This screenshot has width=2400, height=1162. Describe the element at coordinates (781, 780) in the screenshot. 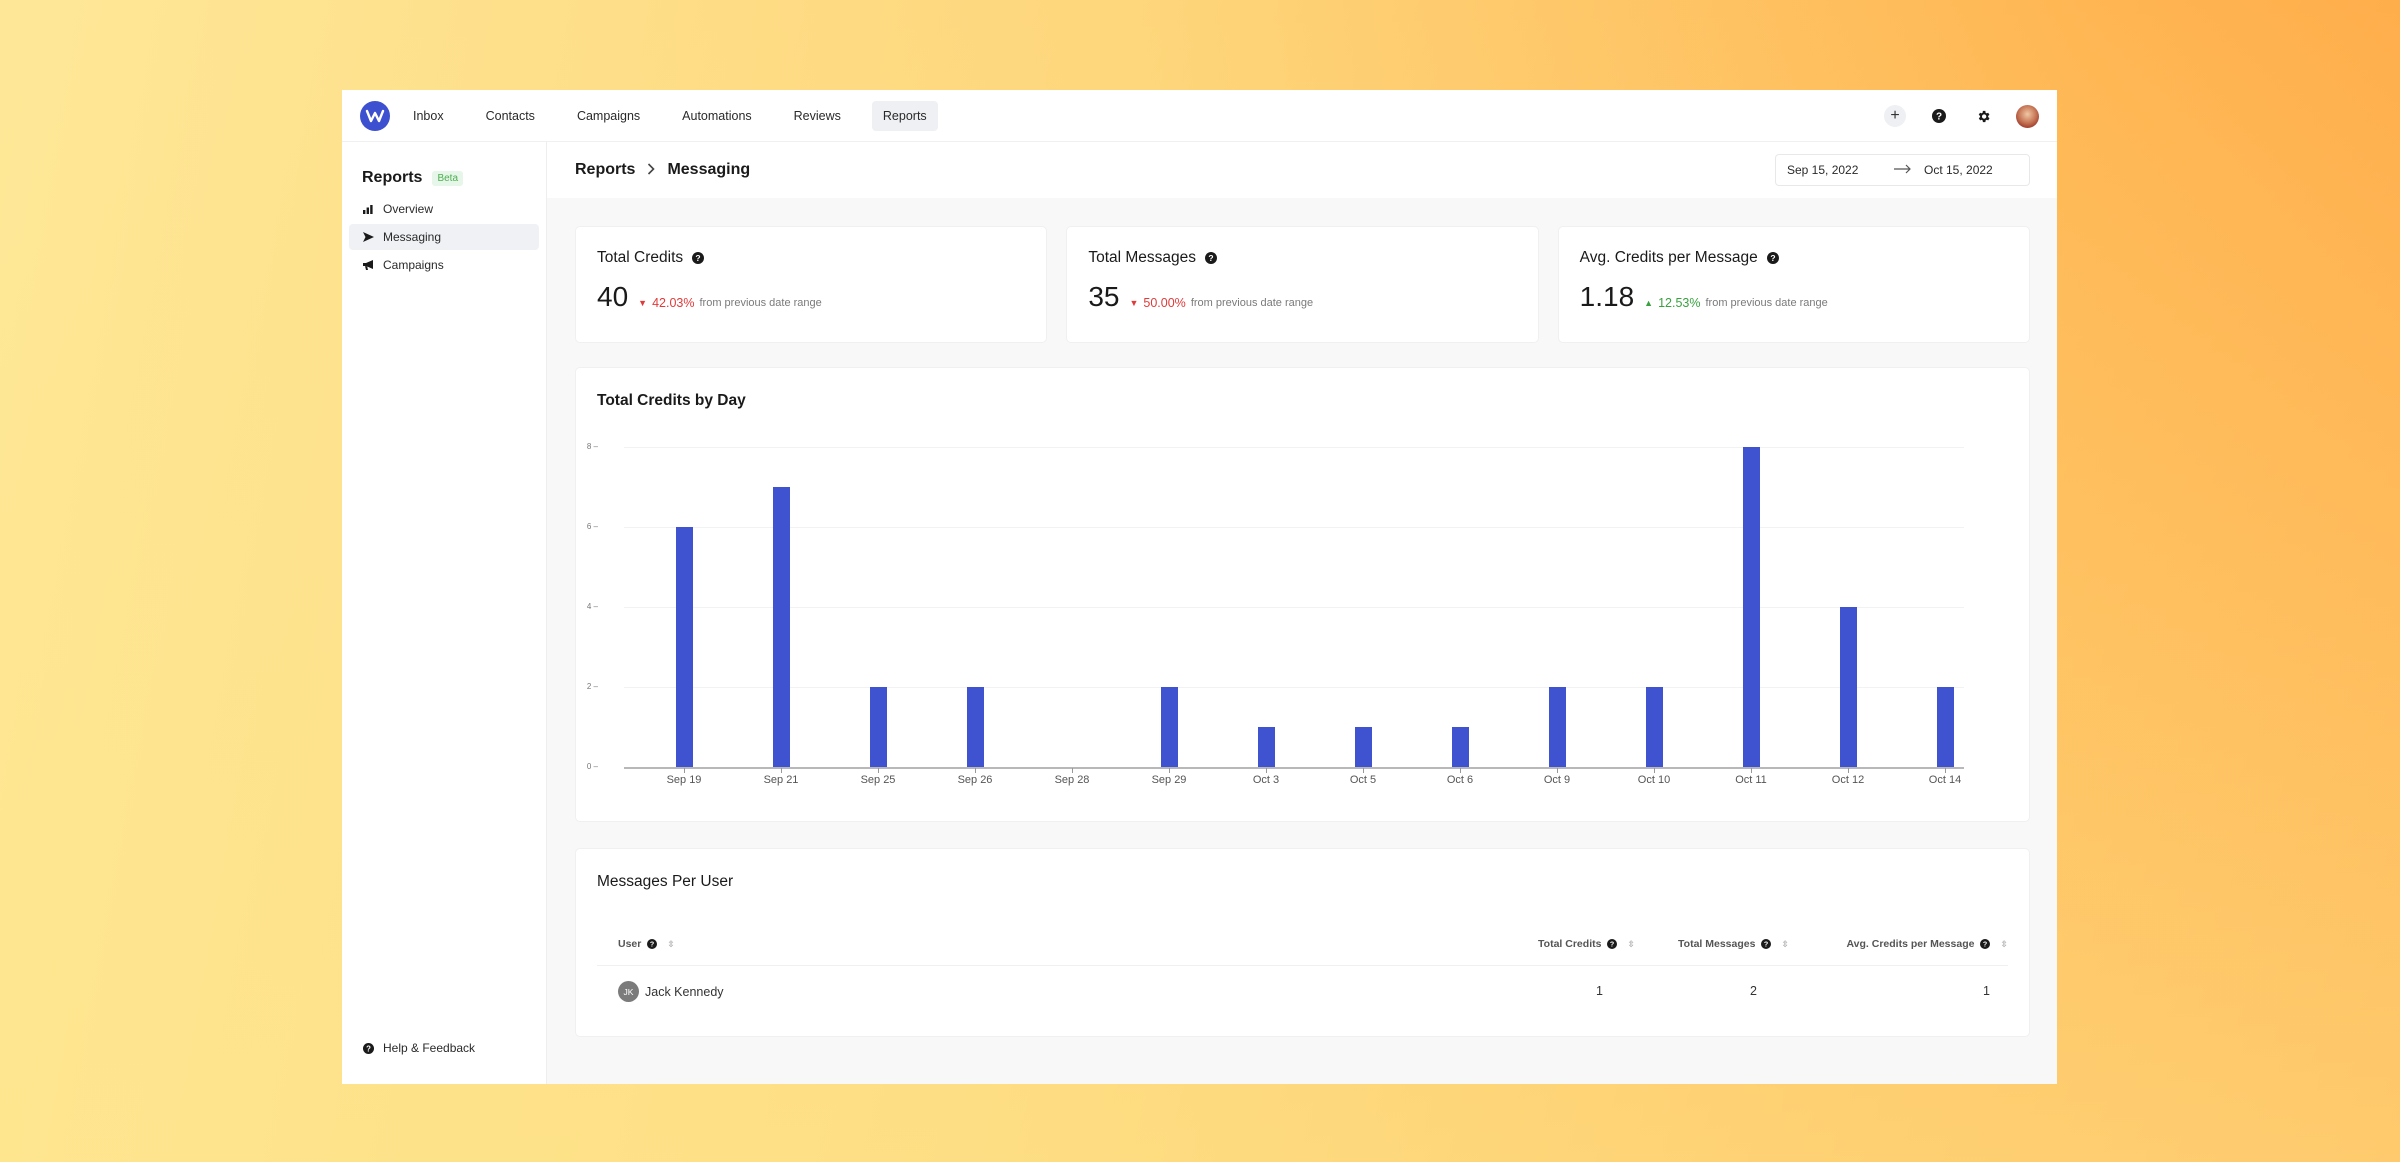

I see `x-tick-label: Sep 21` at that location.